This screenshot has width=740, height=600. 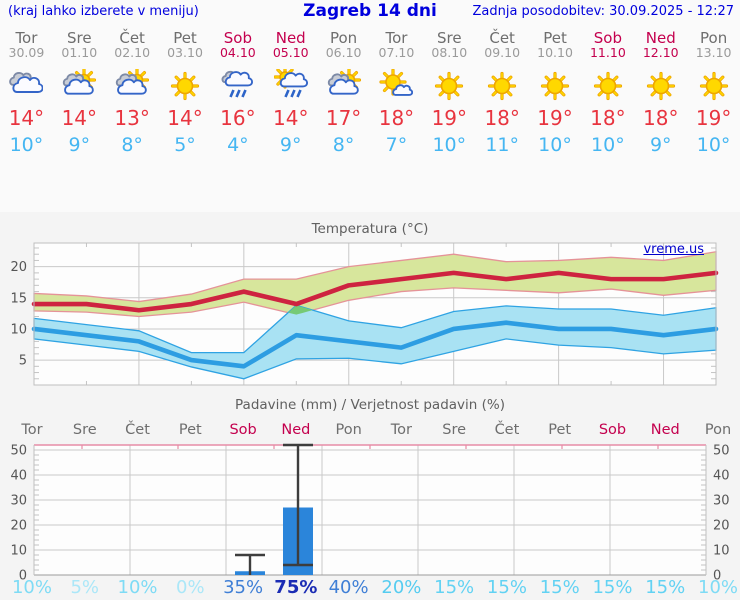 What do you see at coordinates (238, 118) in the screenshot?
I see `tmax-value: 16°` at bounding box center [238, 118].